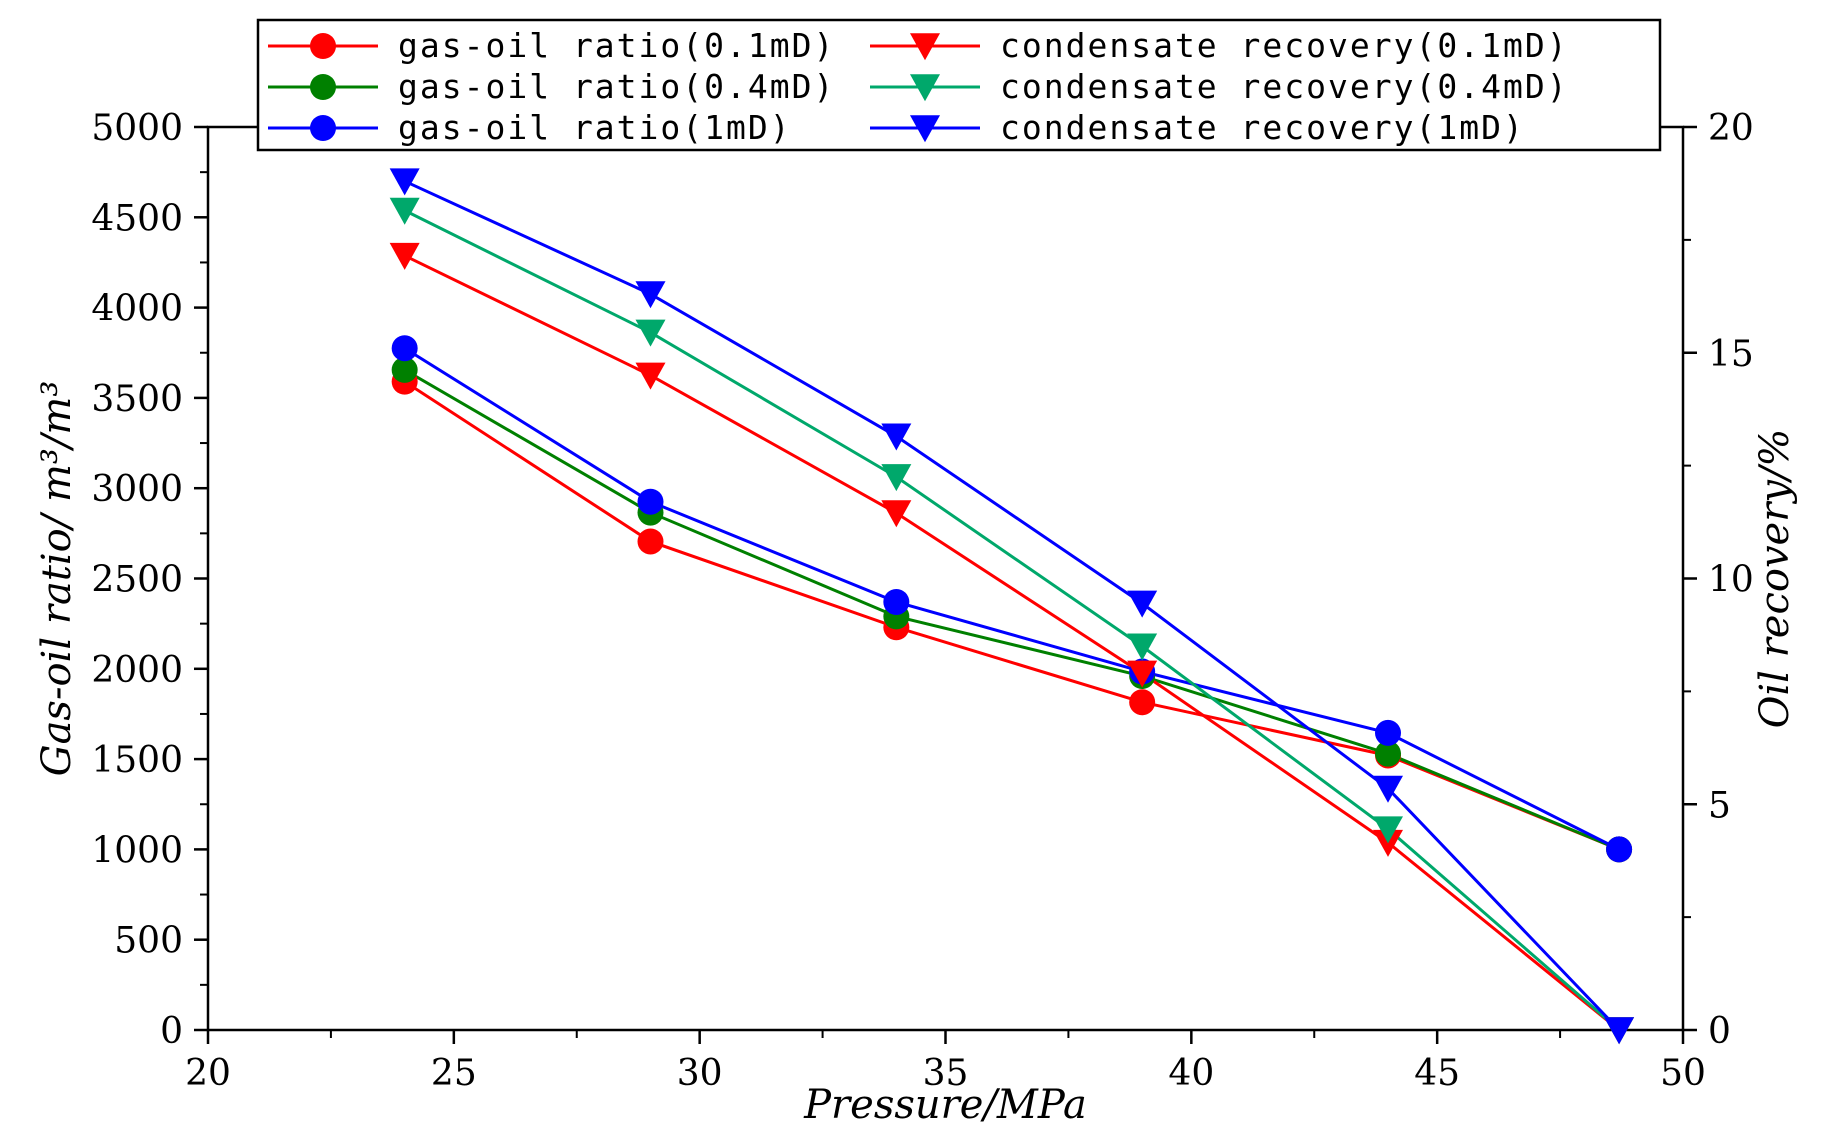 This screenshot has height=1135, width=1825. Describe the element at coordinates (137, 760) in the screenshot. I see `y-left-tick-label: 1500` at that location.